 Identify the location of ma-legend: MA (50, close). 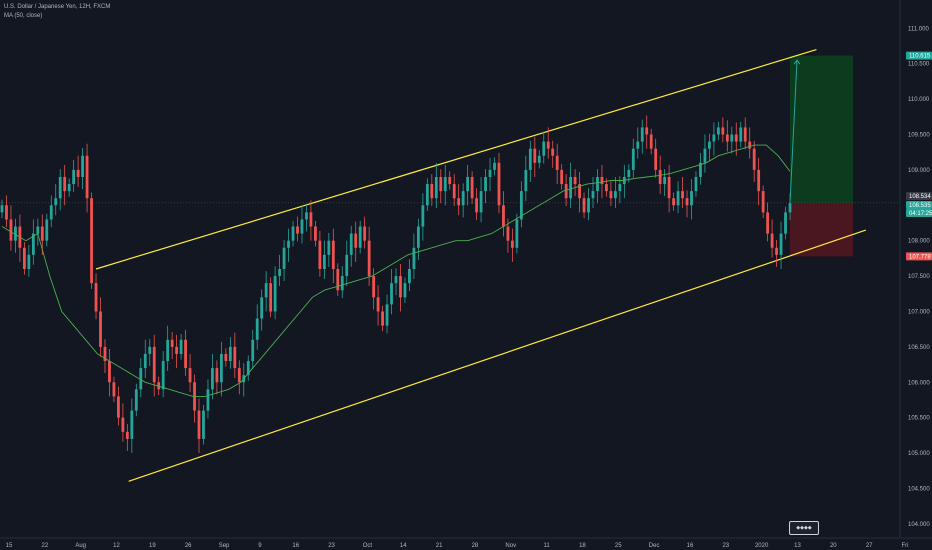
(23, 16).